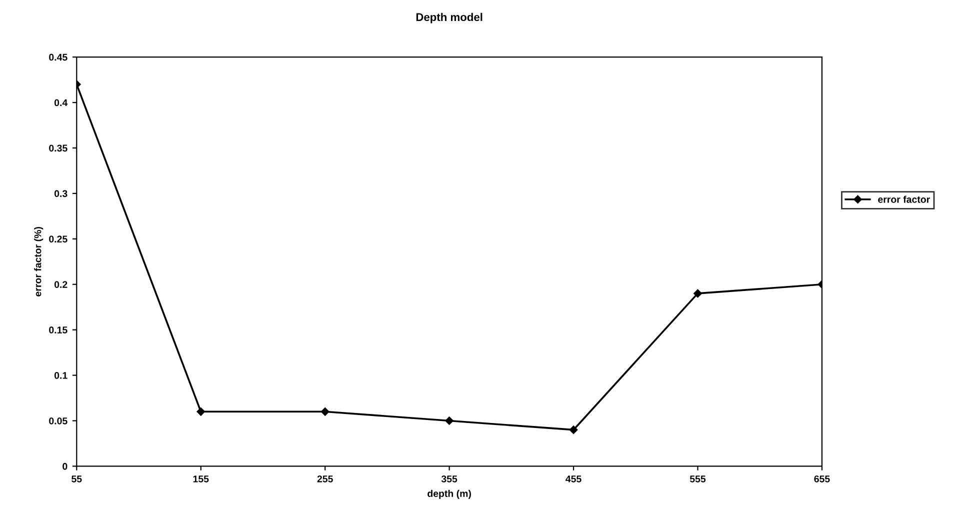  I want to click on y-tick-label: 0, so click(65, 466).